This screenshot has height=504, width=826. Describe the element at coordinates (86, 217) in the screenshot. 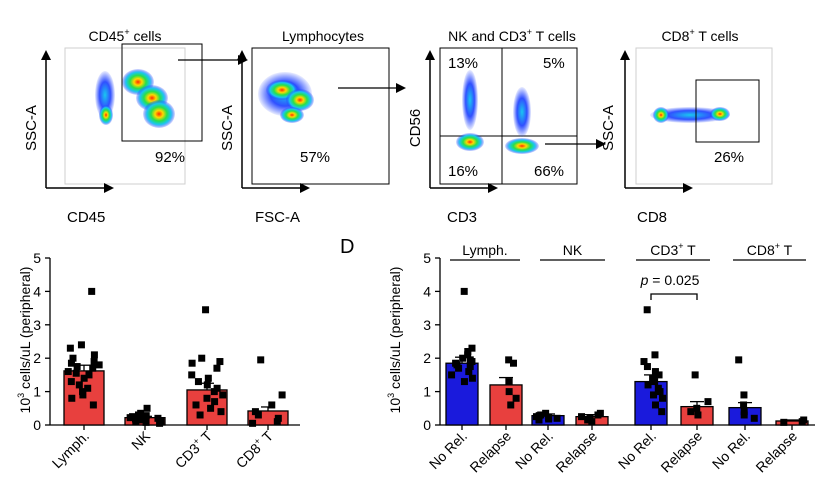

I see `flow-xlabel: CD45` at that location.